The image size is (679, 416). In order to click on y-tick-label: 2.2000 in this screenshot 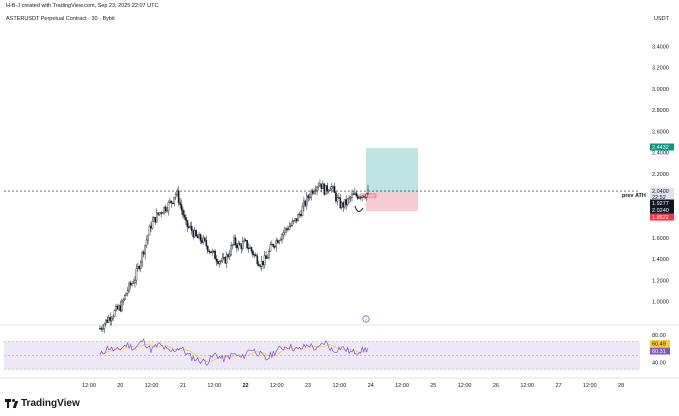, I will do `click(660, 175)`.